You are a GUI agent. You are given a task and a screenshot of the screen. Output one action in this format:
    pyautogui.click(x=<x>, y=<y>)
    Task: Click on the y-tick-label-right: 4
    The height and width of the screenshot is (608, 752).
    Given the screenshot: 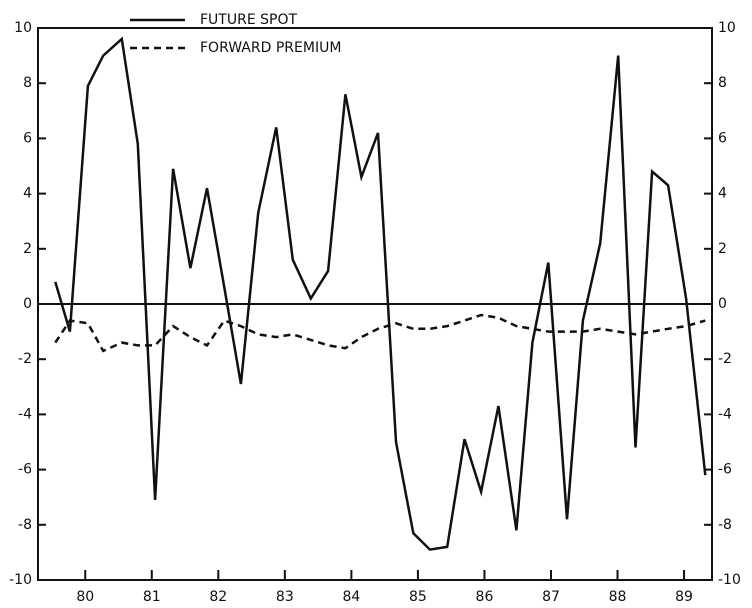 What is the action you would take?
    pyautogui.click(x=722, y=194)
    